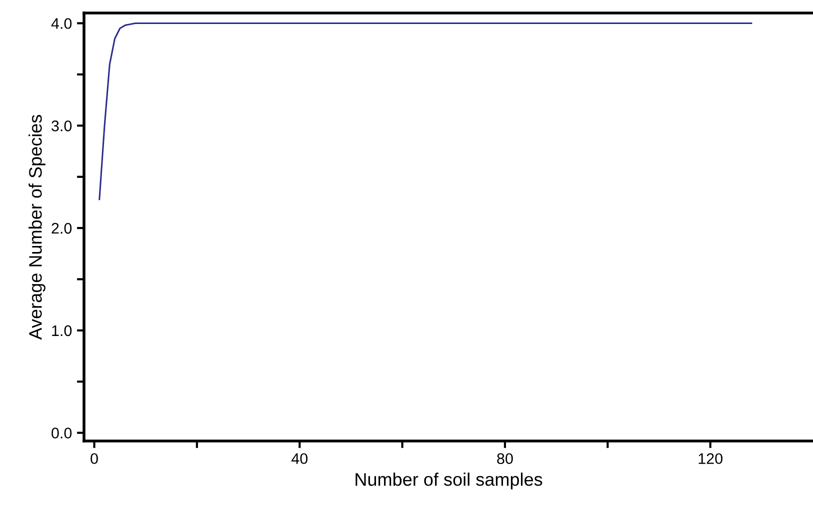 Image resolution: width=813 pixels, height=514 pixels. I want to click on x-tick-label: 40, so click(299, 458).